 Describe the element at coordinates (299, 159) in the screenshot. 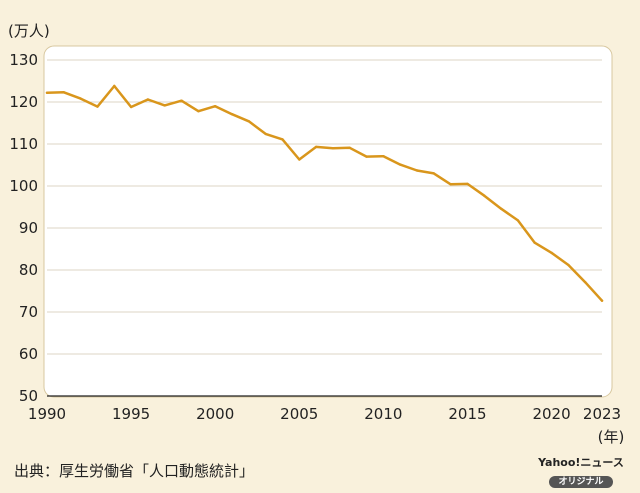

I see `data-point-2005` at that location.